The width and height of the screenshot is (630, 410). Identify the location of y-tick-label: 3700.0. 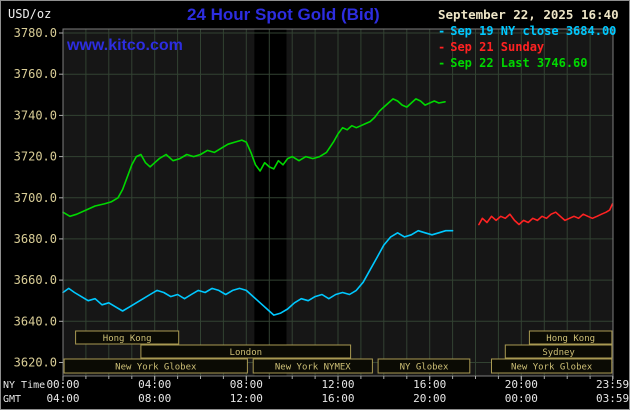
(35, 198).